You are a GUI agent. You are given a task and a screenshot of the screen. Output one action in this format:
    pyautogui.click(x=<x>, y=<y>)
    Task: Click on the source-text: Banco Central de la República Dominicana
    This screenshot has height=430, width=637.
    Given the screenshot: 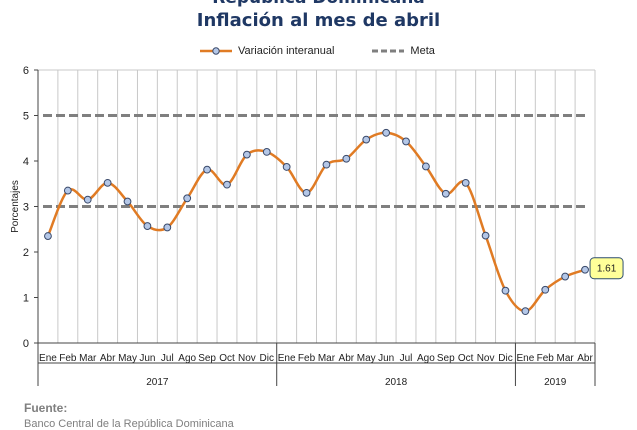 What is the action you would take?
    pyautogui.click(x=129, y=424)
    